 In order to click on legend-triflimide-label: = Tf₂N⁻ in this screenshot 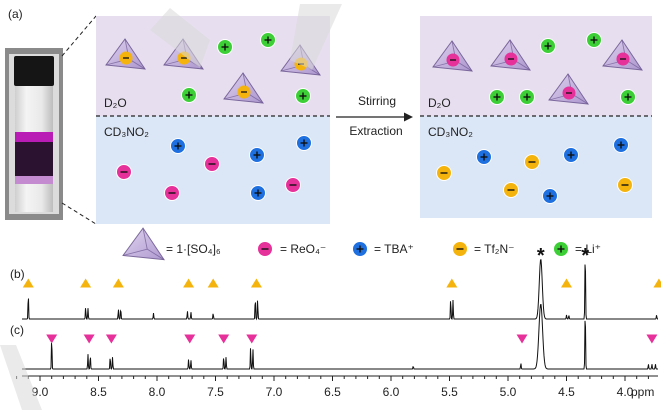, I will do `click(494, 249)`.